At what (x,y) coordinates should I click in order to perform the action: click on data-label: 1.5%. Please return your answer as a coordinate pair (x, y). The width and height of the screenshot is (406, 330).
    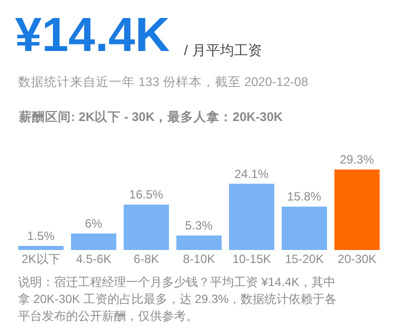
    Looking at the image, I should click on (41, 235).